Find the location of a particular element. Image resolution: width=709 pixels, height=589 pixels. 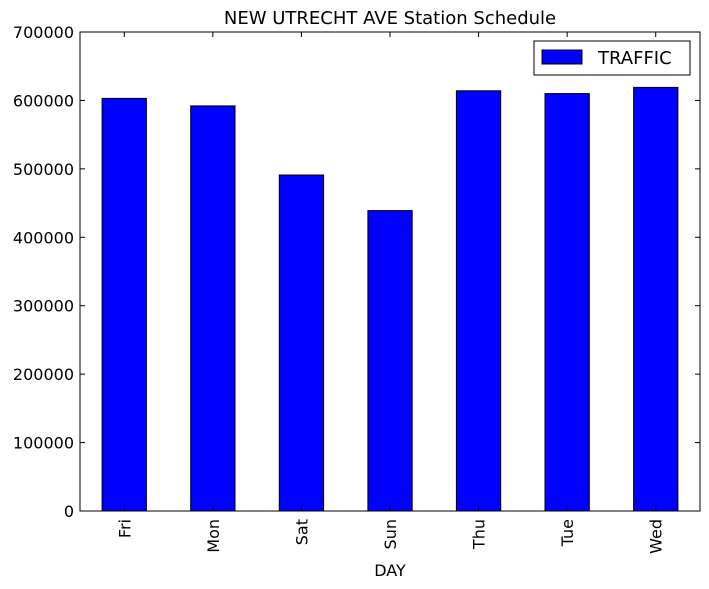

y-tick-label-400000: 400000 is located at coordinates (43, 237).